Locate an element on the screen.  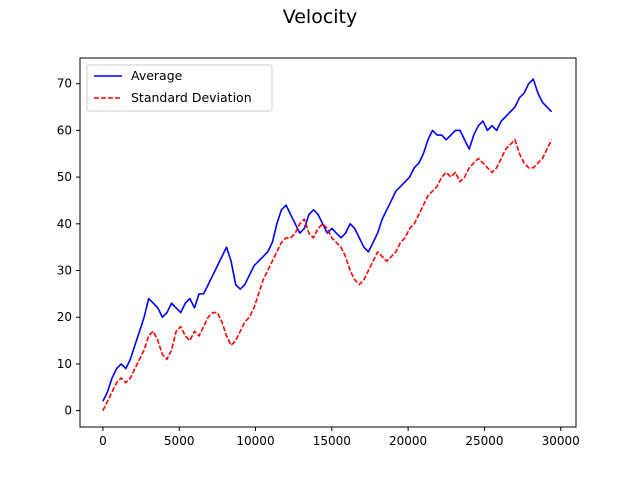
y-tick-label: 0 is located at coordinates (68, 411).